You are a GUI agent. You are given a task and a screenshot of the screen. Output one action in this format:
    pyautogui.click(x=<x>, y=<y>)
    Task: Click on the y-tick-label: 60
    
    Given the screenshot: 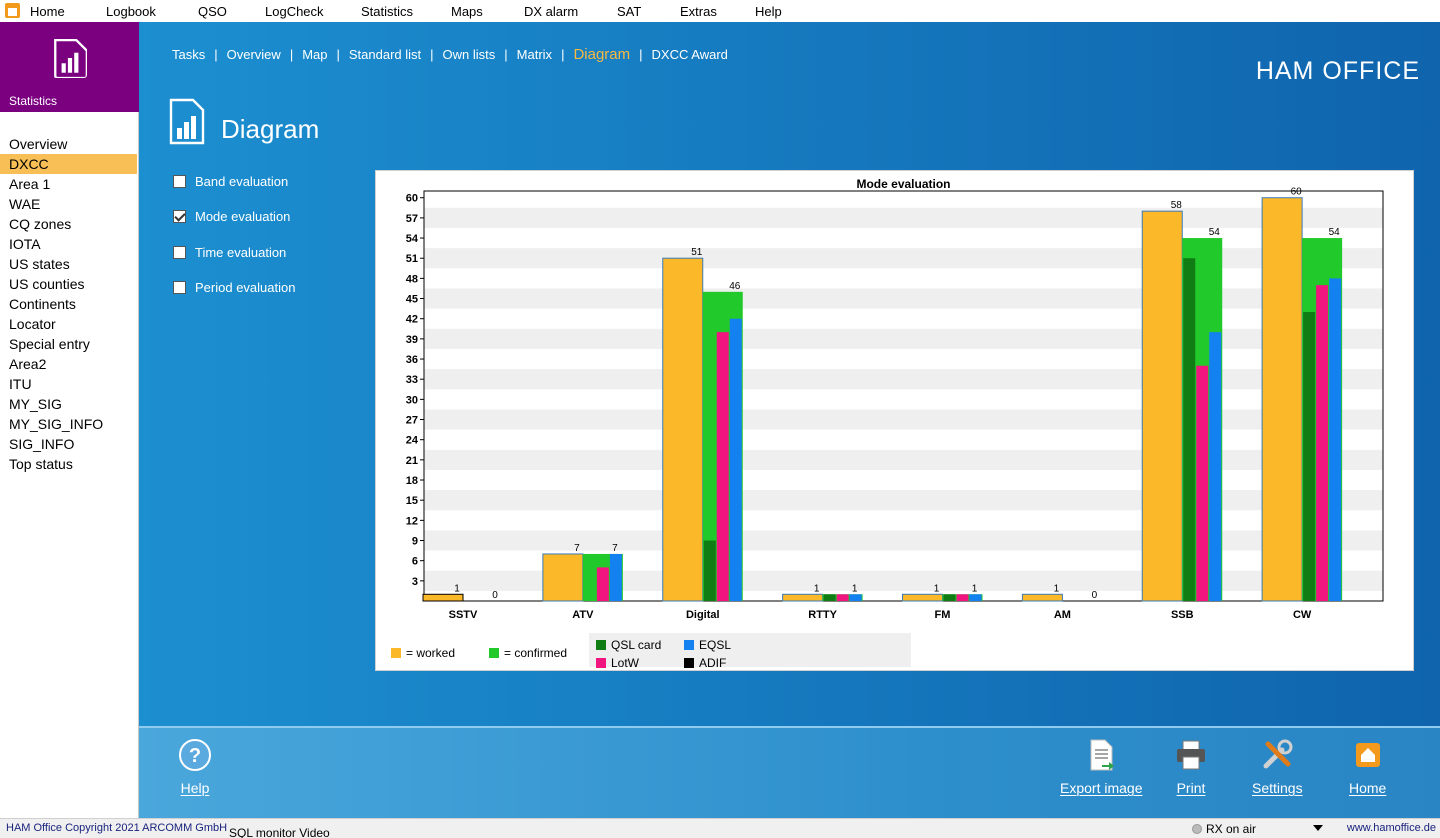 What is the action you would take?
    pyautogui.click(x=412, y=199)
    